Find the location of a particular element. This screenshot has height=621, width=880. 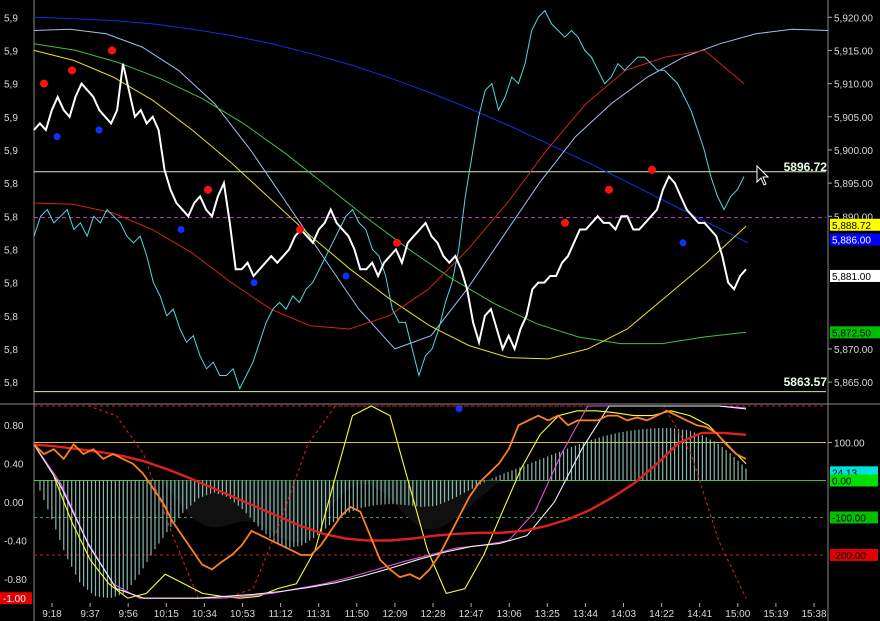

osc-tag-label: 24.13 is located at coordinates (844, 473).